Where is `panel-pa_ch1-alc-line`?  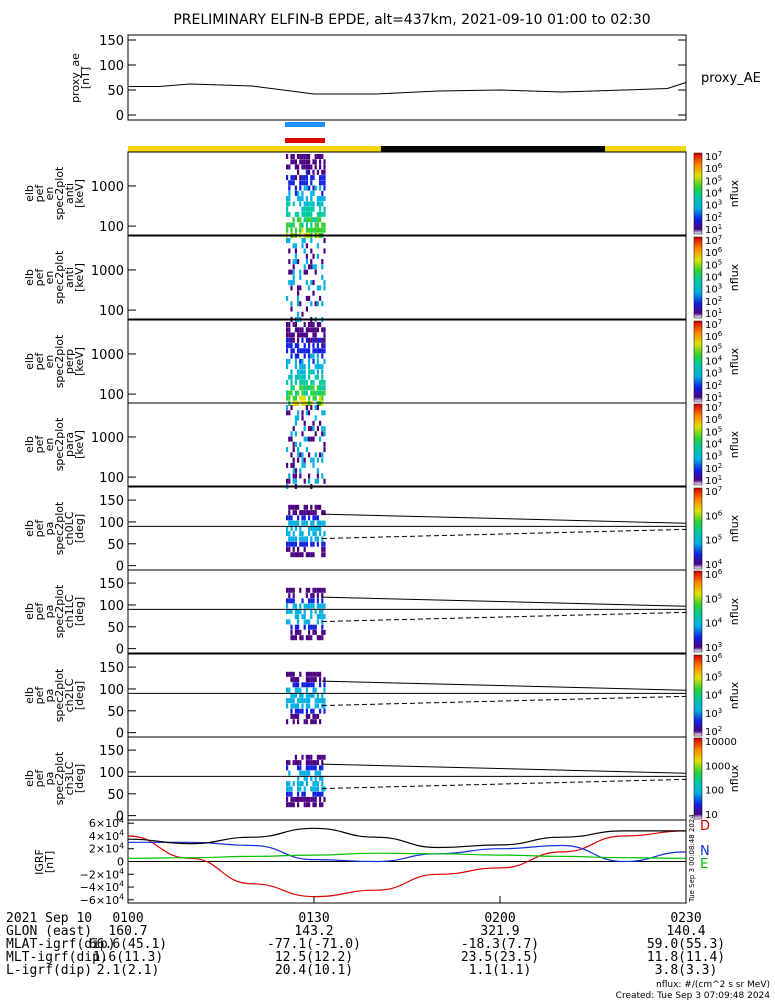
panel-pa_ch1-alc-line is located at coordinates (504, 617).